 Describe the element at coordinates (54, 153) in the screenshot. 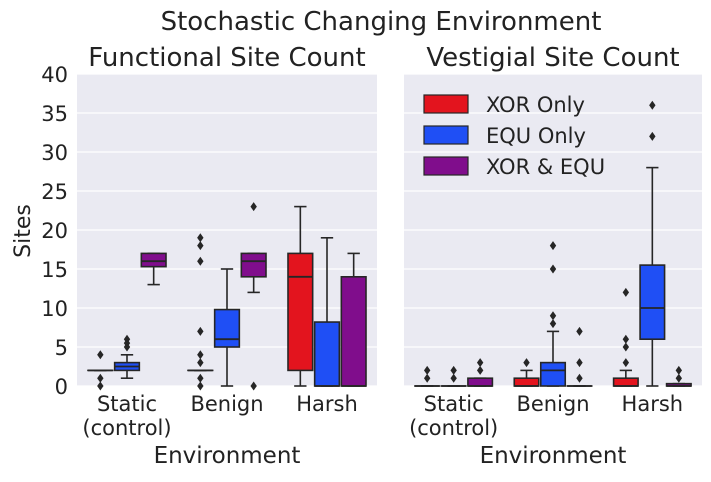

I see `y-tick-label: 30` at that location.